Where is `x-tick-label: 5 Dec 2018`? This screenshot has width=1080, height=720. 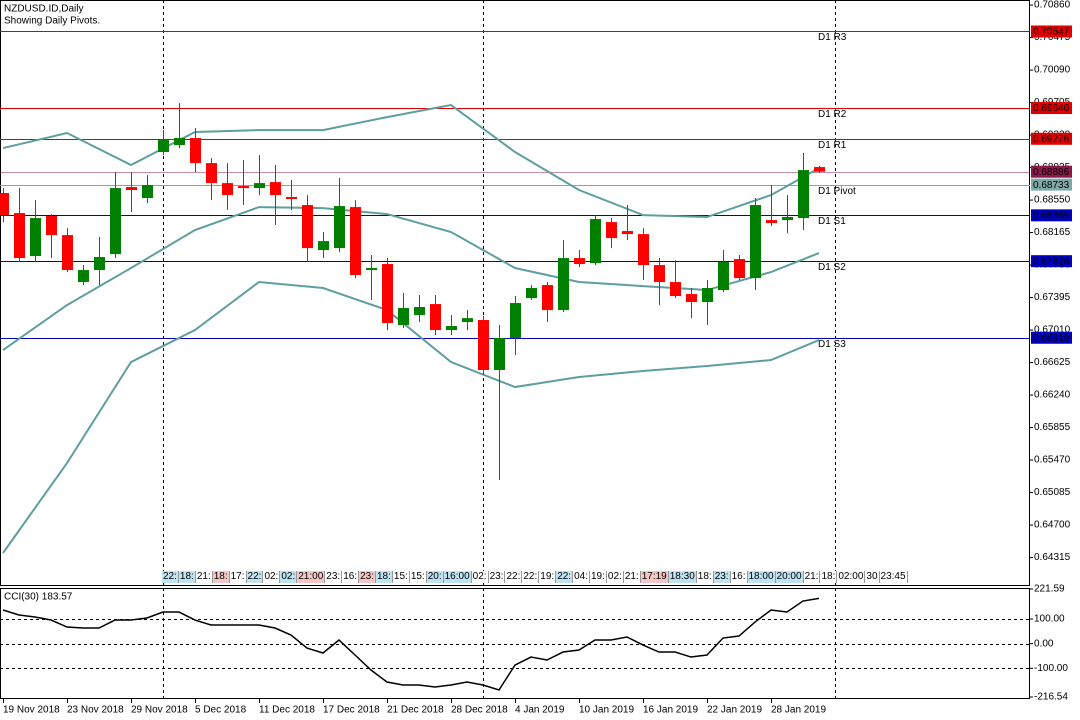 x-tick-label: 5 Dec 2018 is located at coordinates (221, 710).